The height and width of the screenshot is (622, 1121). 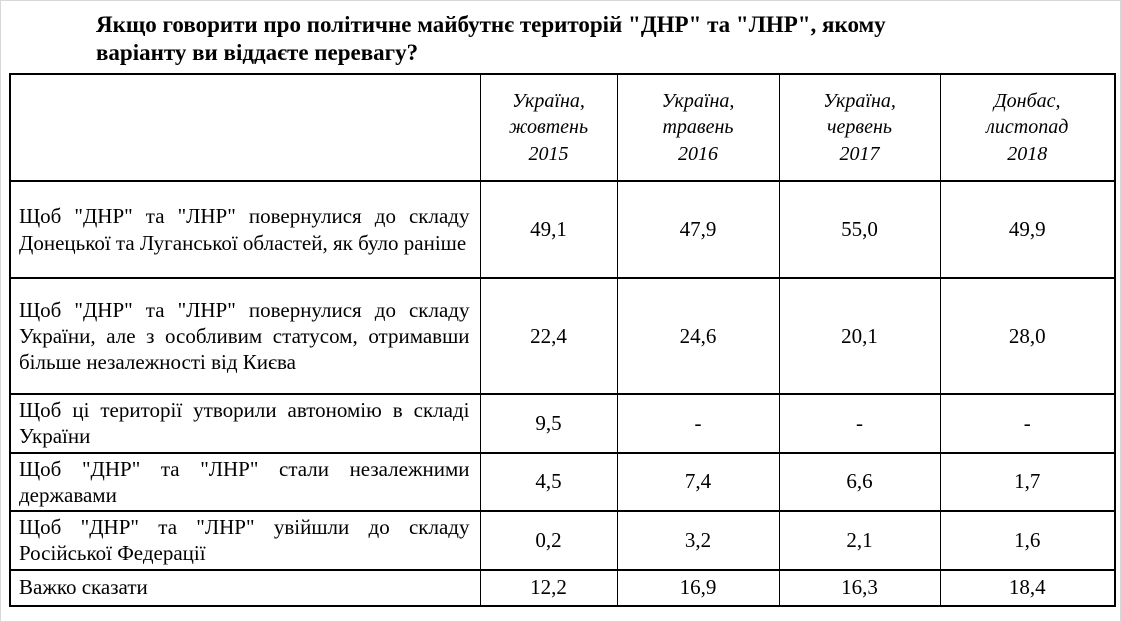 I want to click on column-header-ukraine-june-2017: Україна, червень 2017, so click(x=859, y=128).